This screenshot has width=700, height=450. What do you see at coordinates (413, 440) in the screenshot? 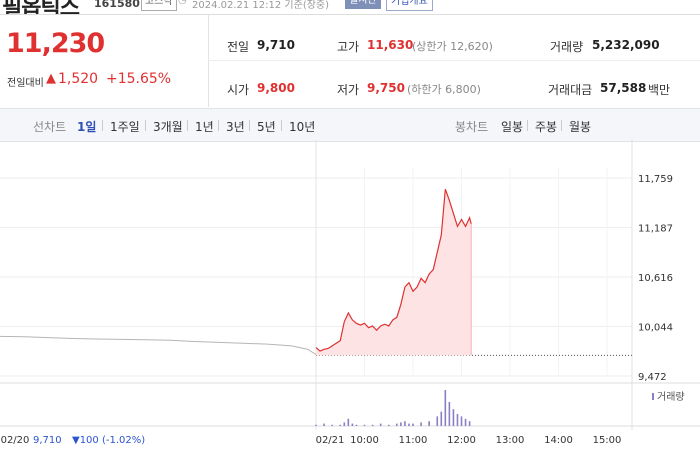
I see `x-tick-label: 11:00` at bounding box center [413, 440].